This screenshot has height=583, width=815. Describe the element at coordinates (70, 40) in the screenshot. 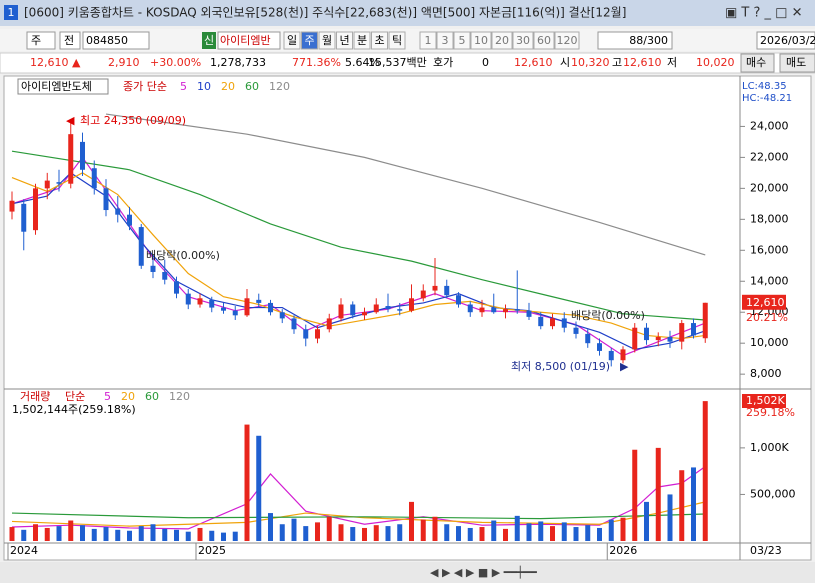

I see `prev-button` at that location.